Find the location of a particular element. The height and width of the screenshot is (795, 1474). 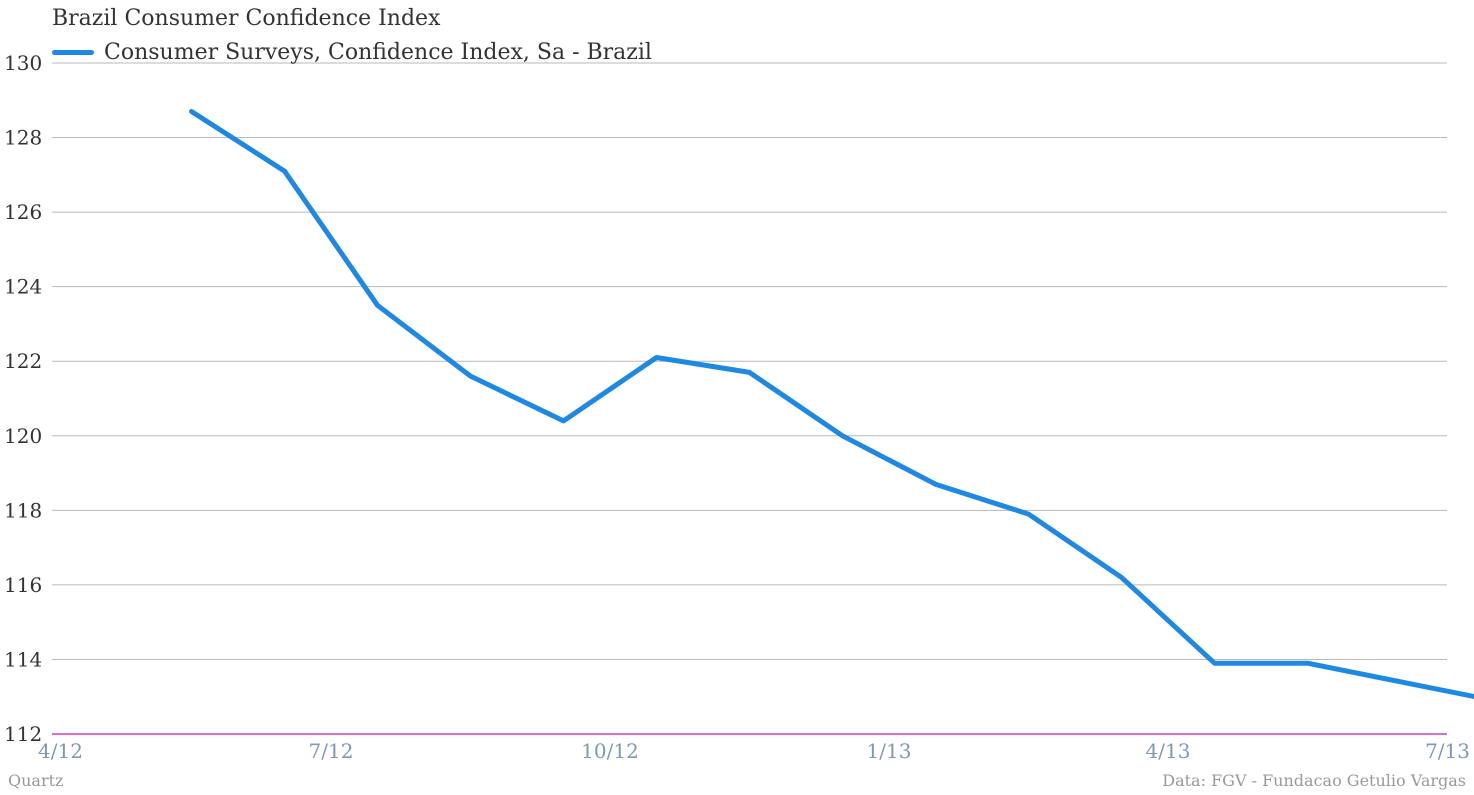

x-tick-label-10-12: 10/12 is located at coordinates (610, 751).